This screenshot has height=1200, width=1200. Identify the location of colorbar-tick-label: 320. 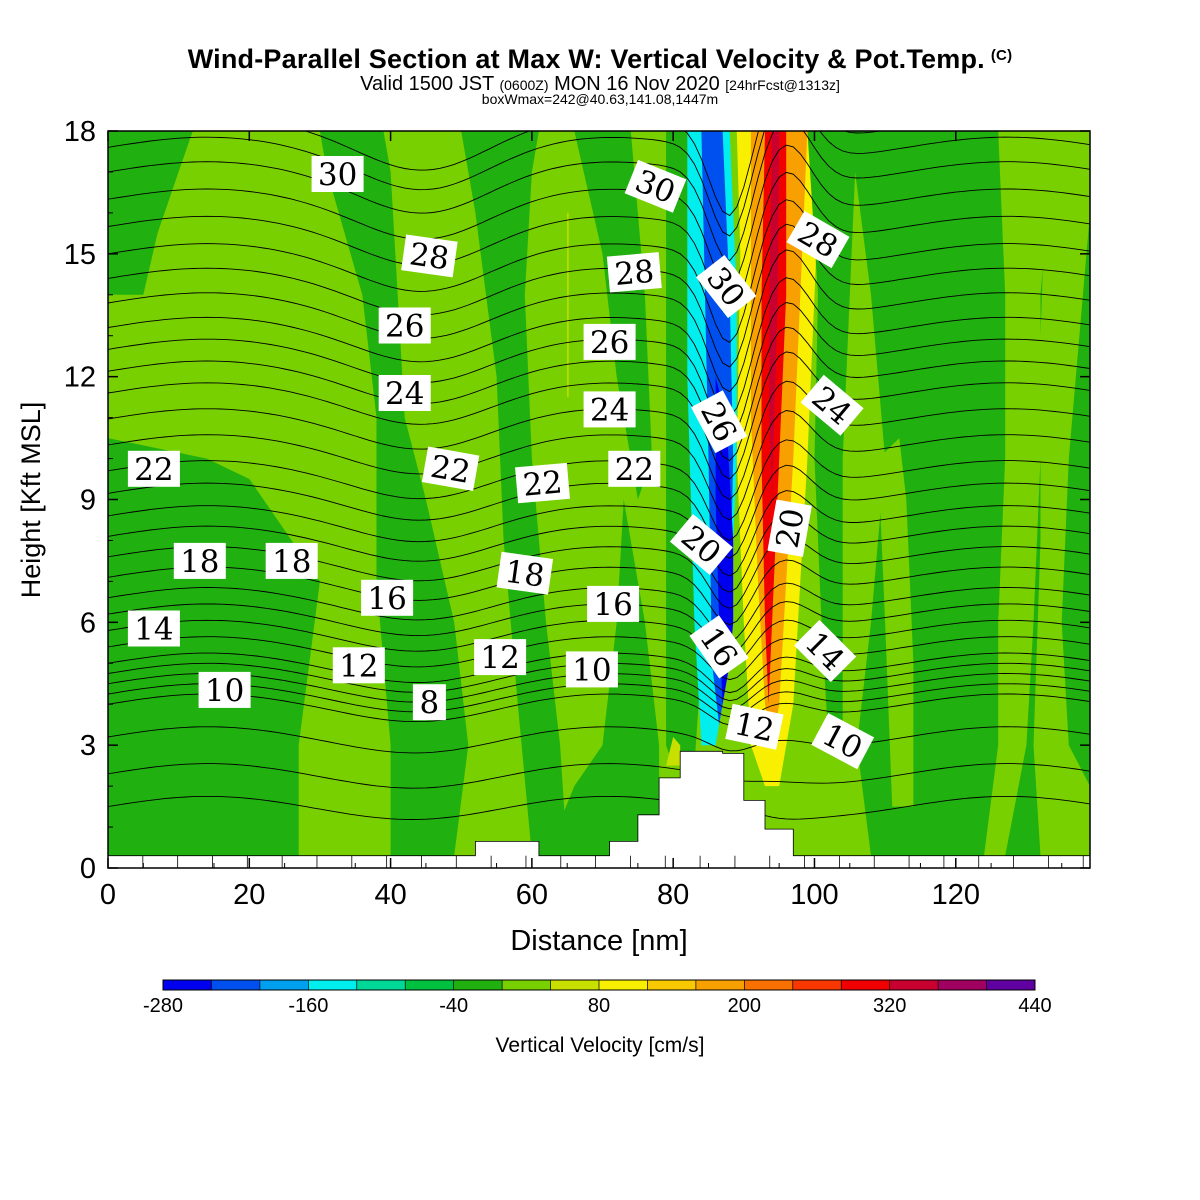
(889, 1006).